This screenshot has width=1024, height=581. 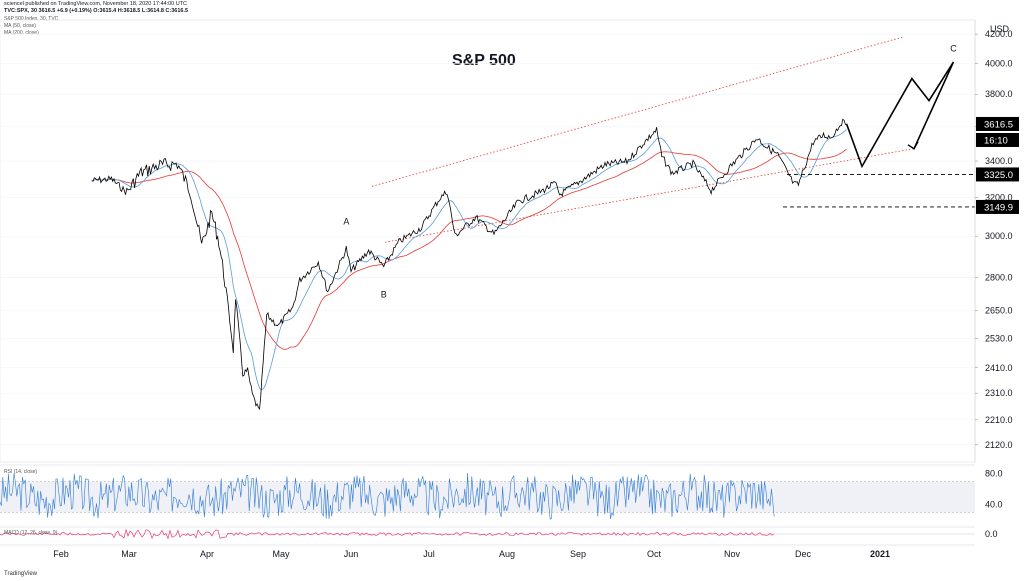 I want to click on rsi-legend: RSI (14, close), so click(x=21, y=472).